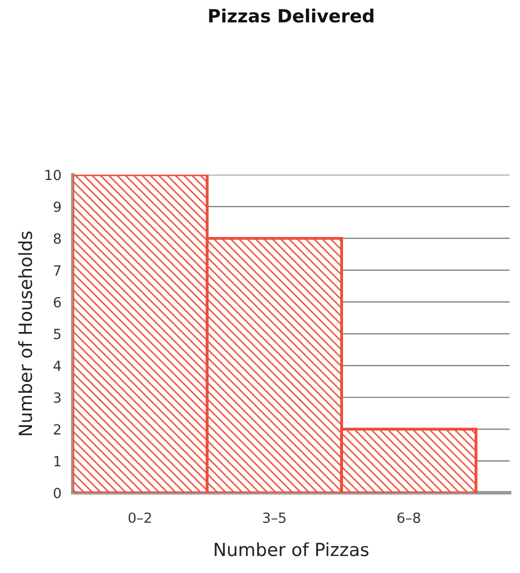  I want to click on y-tick-label: 2, so click(57, 429).